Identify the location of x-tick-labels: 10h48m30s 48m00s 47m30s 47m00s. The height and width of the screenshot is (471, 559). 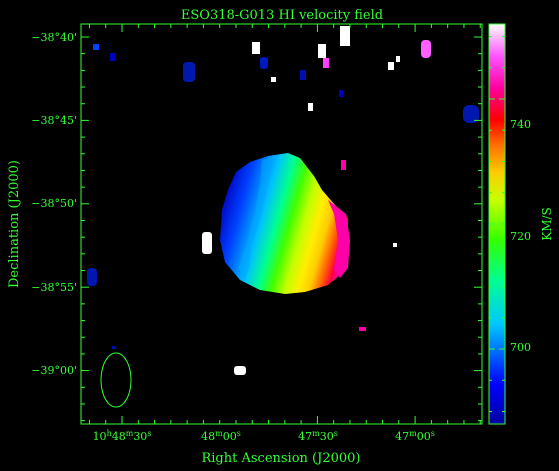
(264, 436).